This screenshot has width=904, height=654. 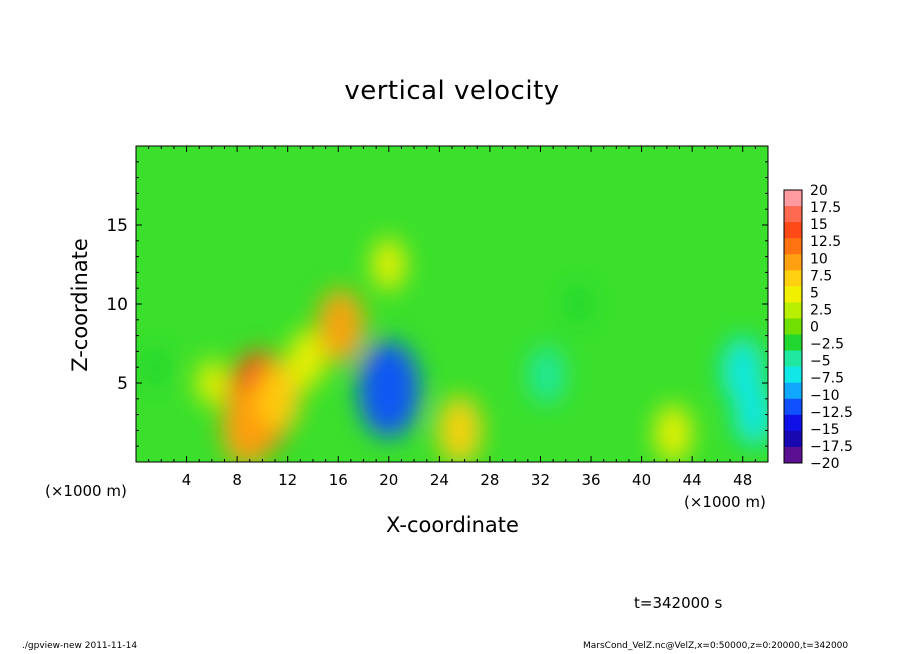 I want to click on colorbar-frame, so click(x=793, y=326).